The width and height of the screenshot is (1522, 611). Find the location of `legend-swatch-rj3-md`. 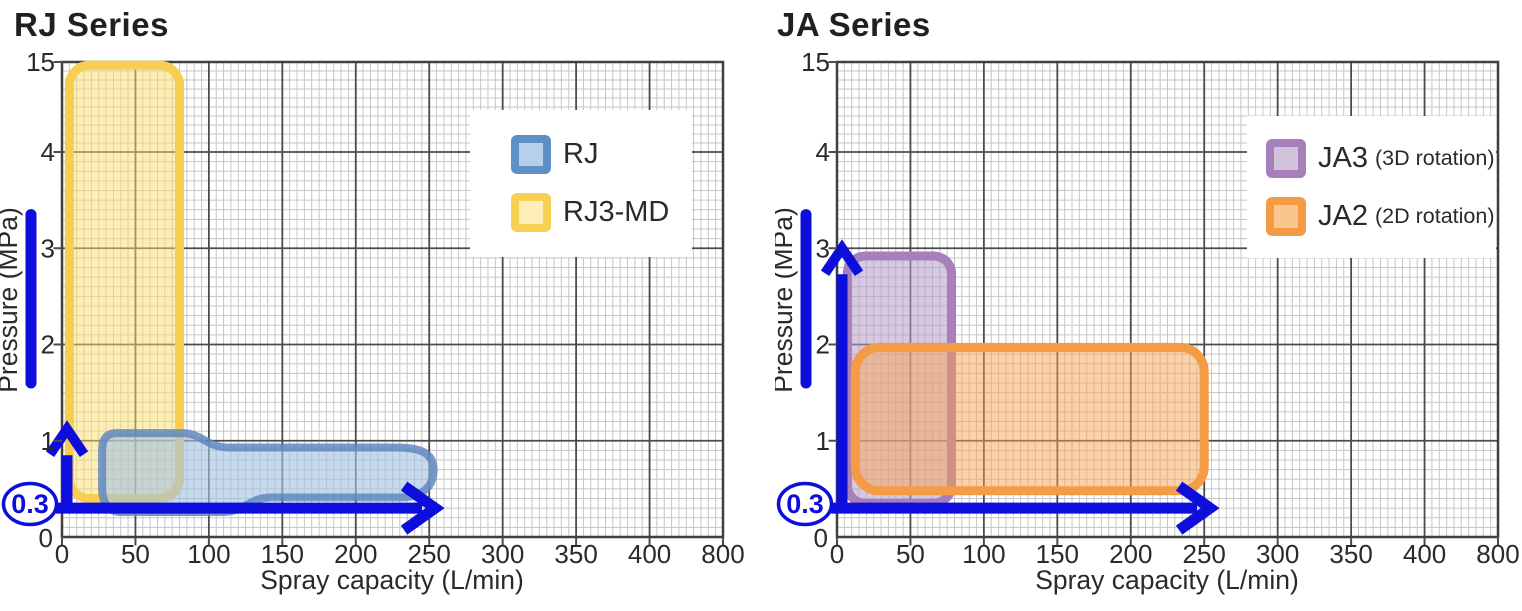

legend-swatch-rj3-md is located at coordinates (531, 212).